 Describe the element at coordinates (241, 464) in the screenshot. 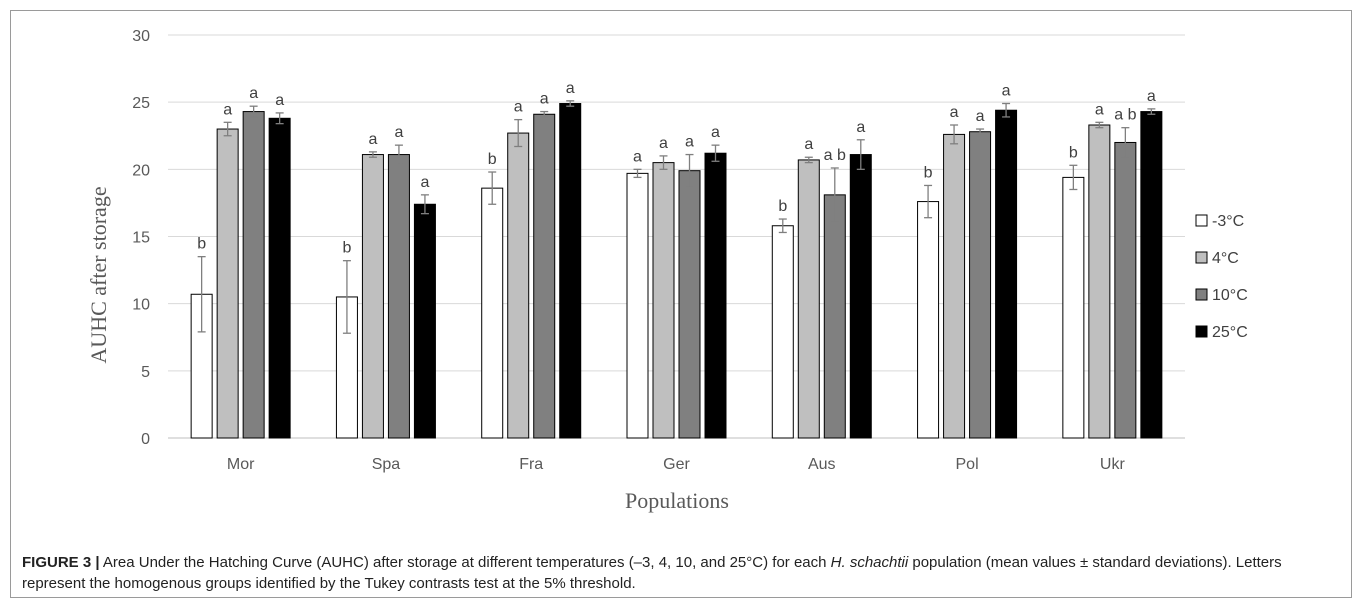

I see `x-tick-label: Mor` at that location.